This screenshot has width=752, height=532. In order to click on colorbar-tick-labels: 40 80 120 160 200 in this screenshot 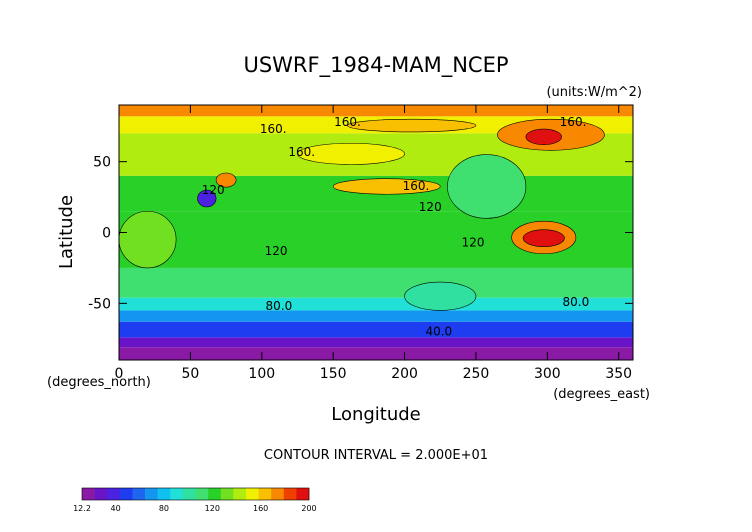, I will do `click(214, 508)`.